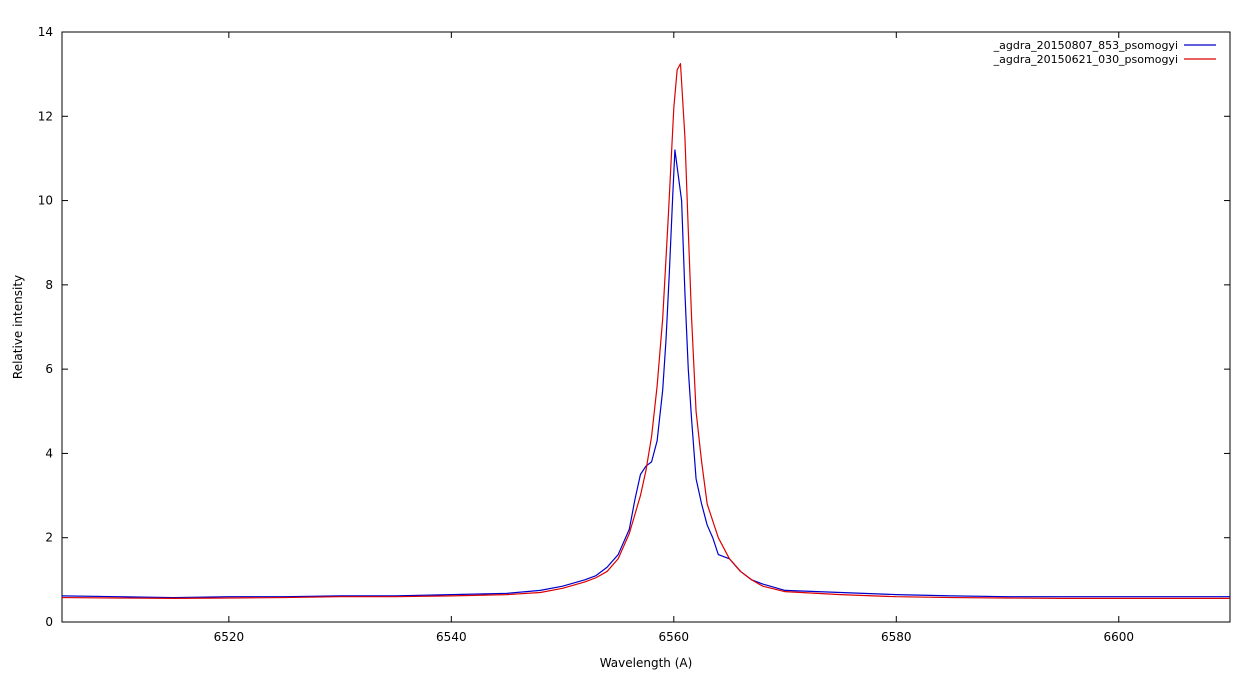 The image size is (1252, 674). I want to click on y-tick-label: 6, so click(49, 369).